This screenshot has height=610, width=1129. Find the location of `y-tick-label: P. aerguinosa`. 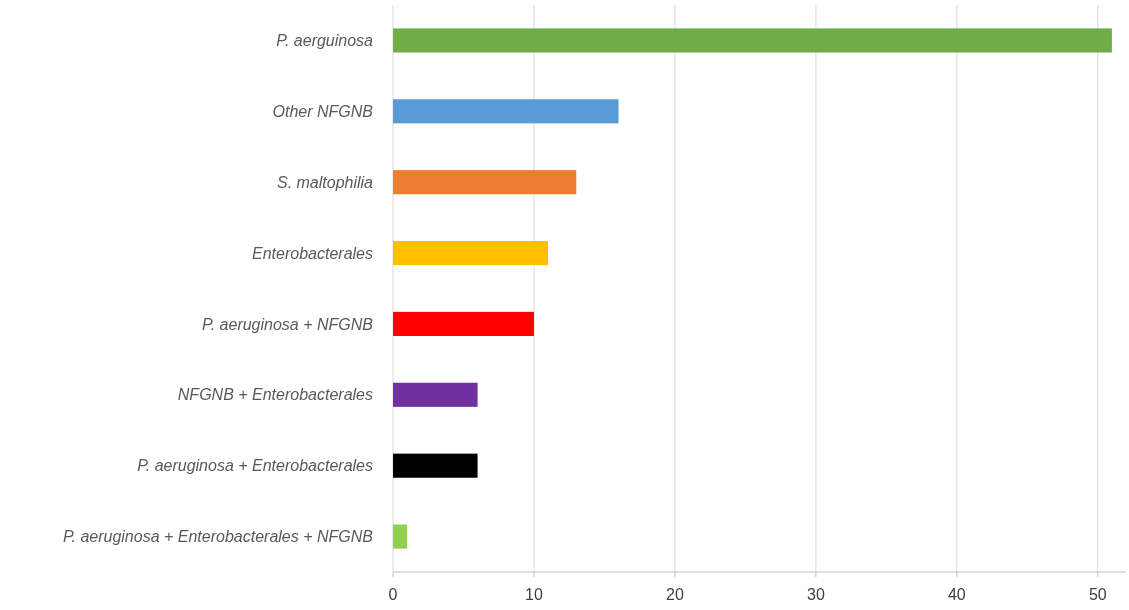

y-tick-label: P. aerguinosa is located at coordinates (325, 41).